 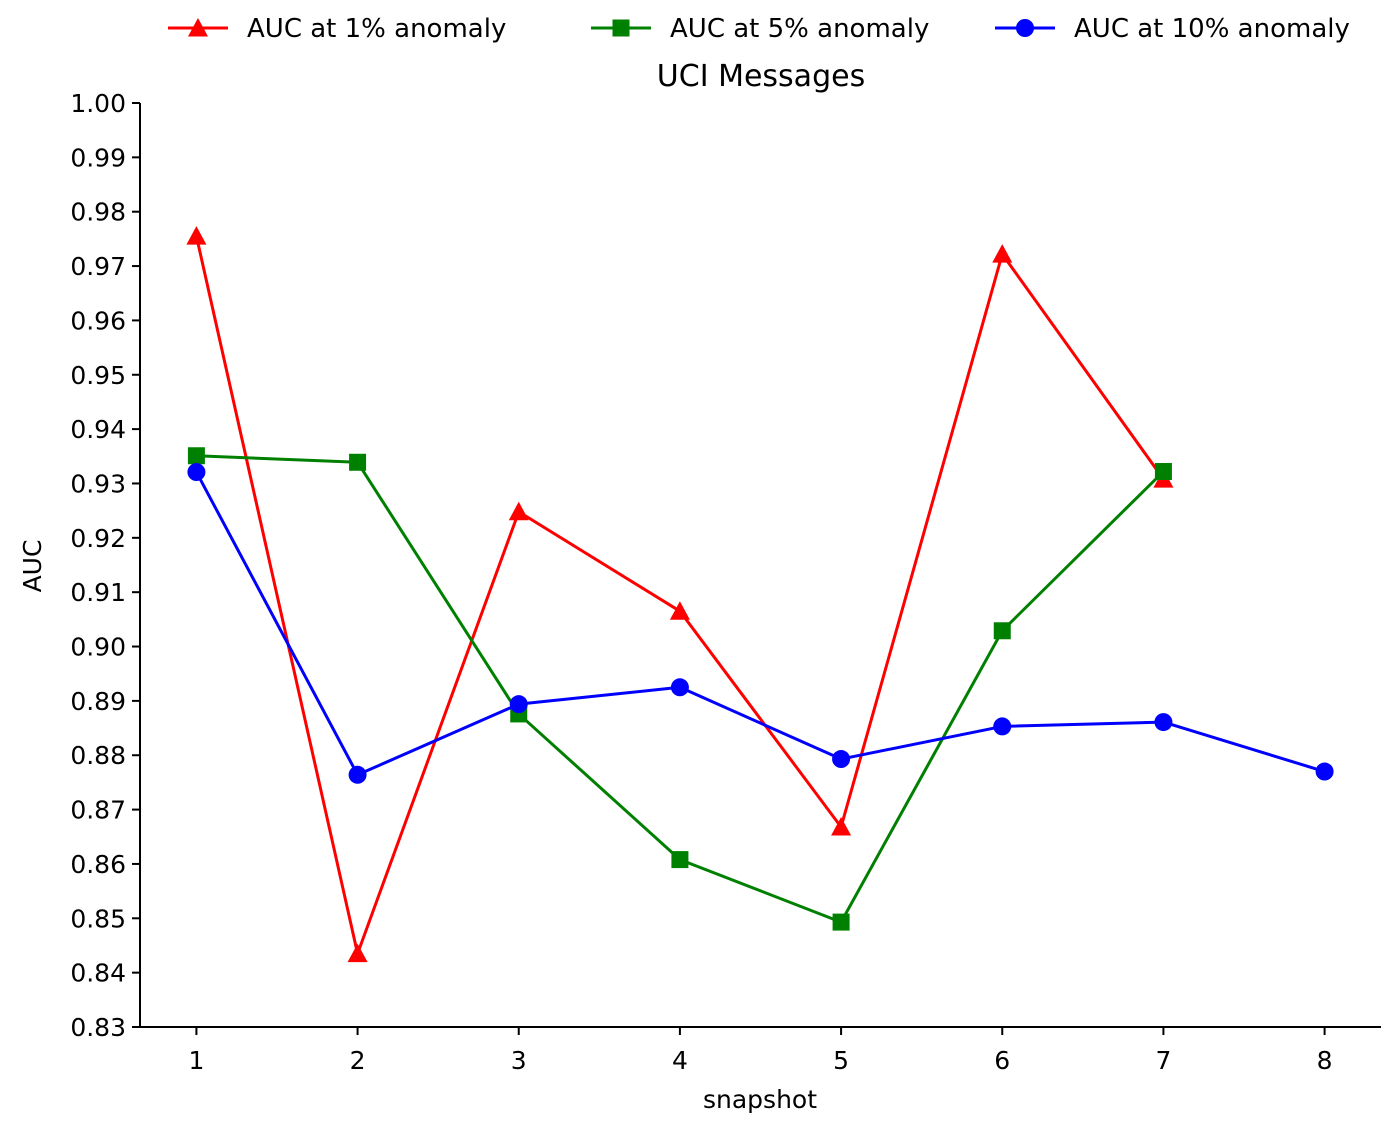 I want to click on y-tick-label: 0.84, so click(x=98, y=973).